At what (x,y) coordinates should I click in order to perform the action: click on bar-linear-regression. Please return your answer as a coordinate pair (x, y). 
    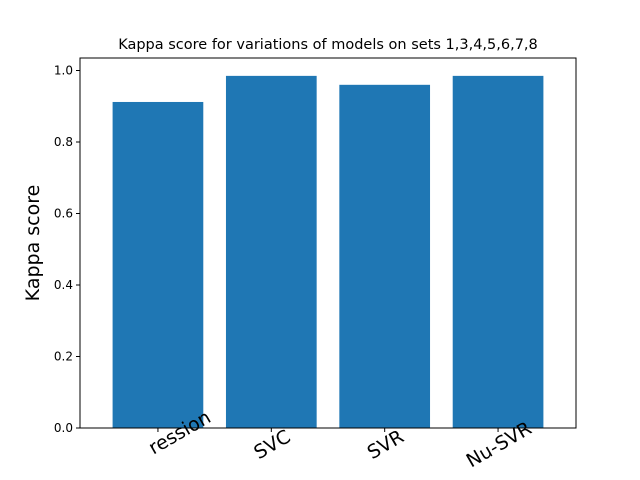
    Looking at the image, I should click on (158, 265).